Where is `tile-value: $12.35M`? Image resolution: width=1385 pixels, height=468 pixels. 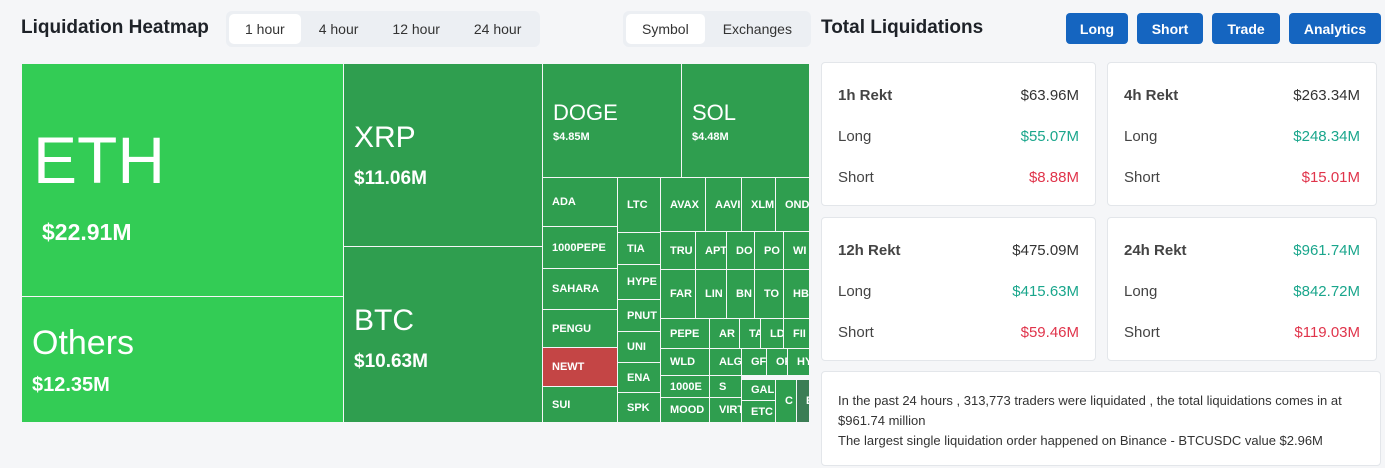 tile-value: $12.35M is located at coordinates (71, 385).